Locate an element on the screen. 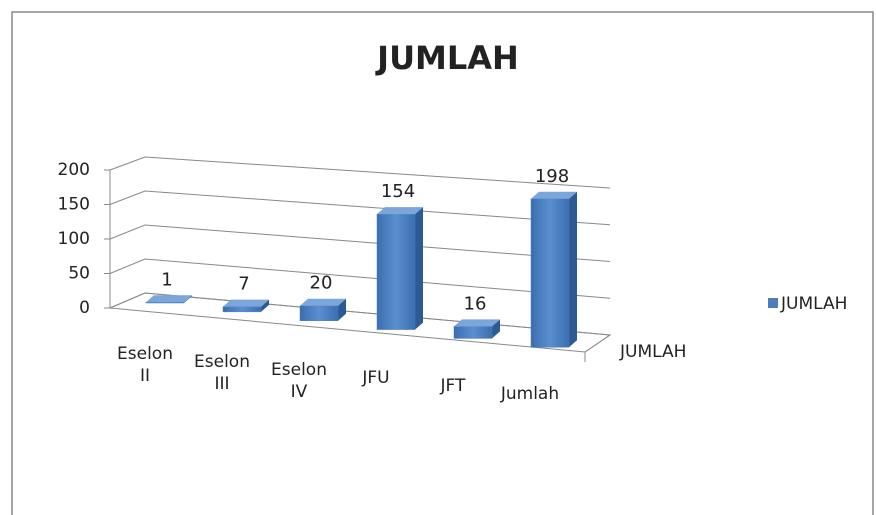  data-label: 154 is located at coordinates (398, 191).